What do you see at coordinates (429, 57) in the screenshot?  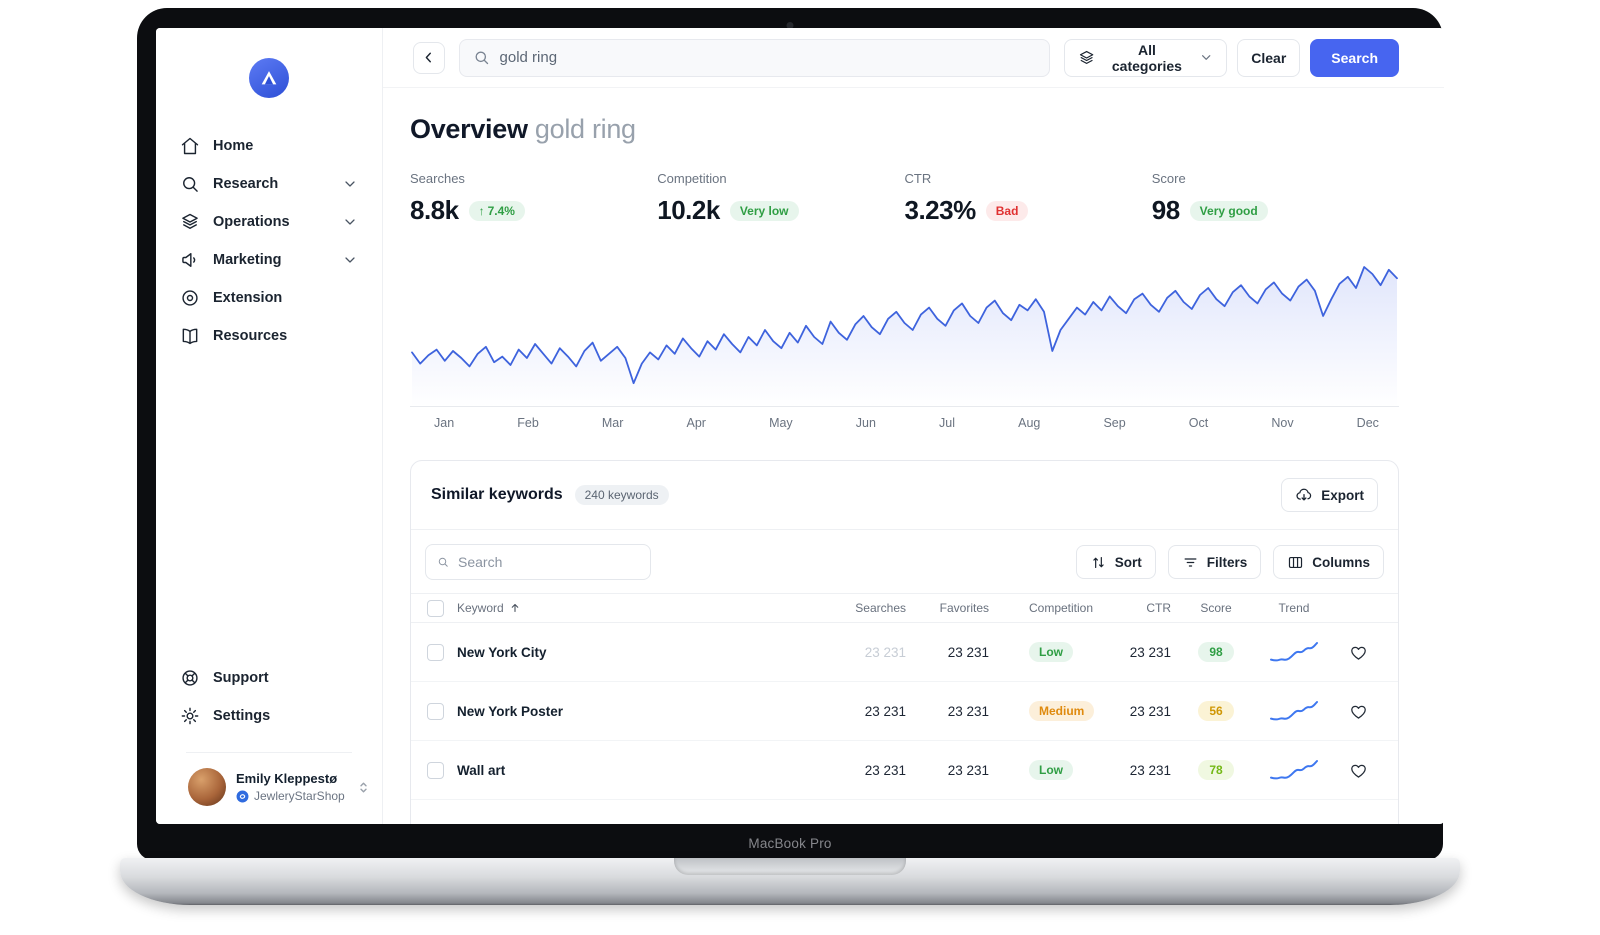 I see `back-button` at bounding box center [429, 57].